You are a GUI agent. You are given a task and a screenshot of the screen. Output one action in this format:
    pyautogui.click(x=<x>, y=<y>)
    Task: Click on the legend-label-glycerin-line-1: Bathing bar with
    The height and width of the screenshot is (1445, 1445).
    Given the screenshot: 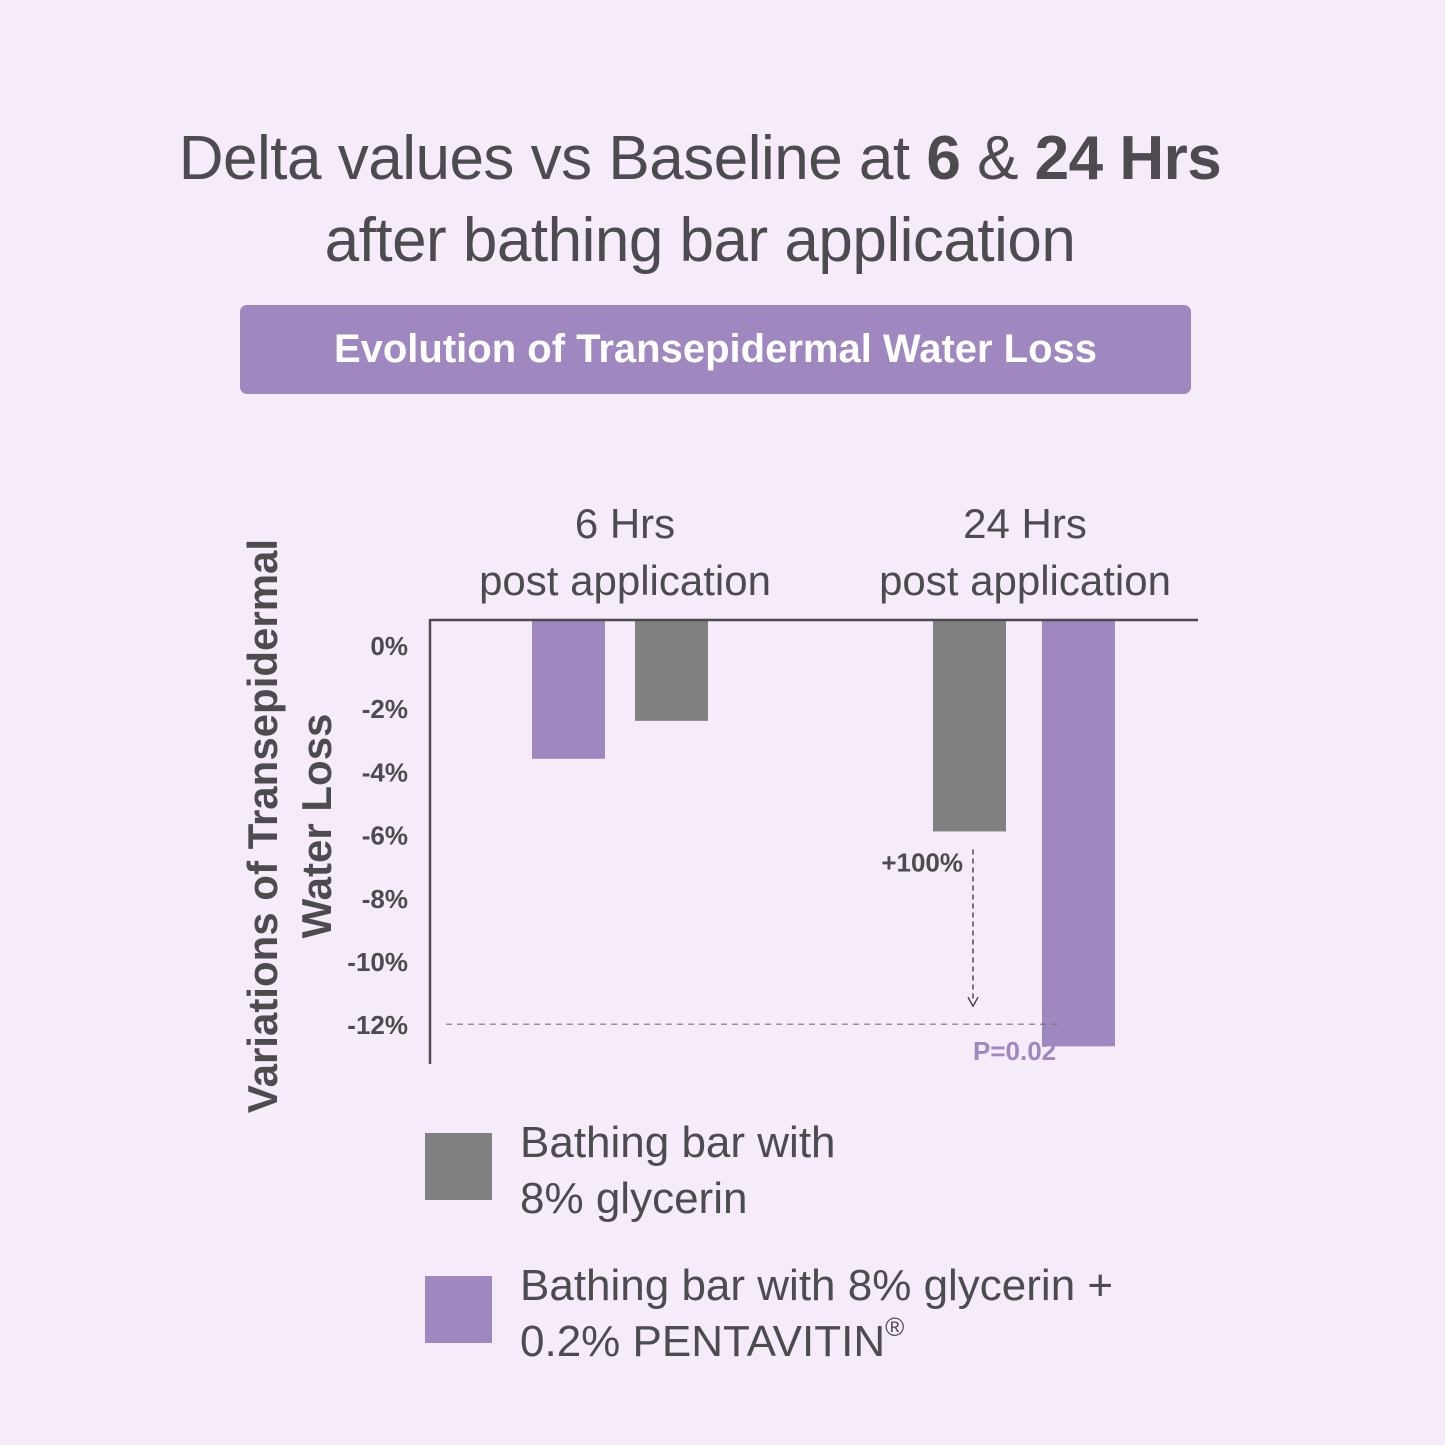 What is the action you would take?
    pyautogui.click(x=678, y=1142)
    